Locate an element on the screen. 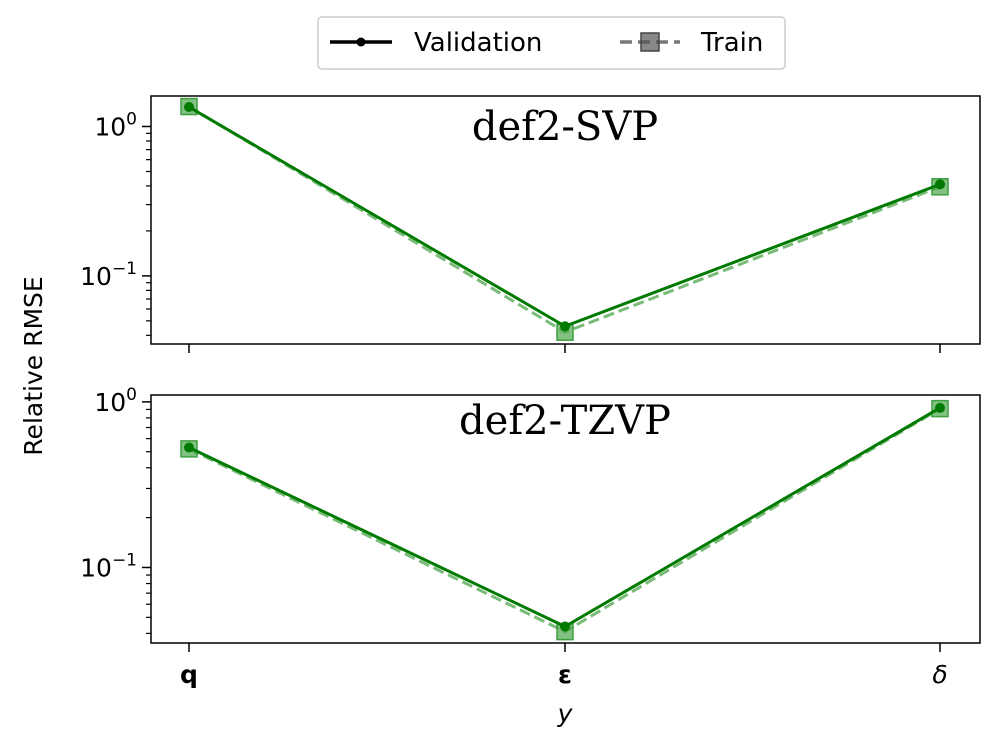  x-axis-label: y is located at coordinates (565, 713).